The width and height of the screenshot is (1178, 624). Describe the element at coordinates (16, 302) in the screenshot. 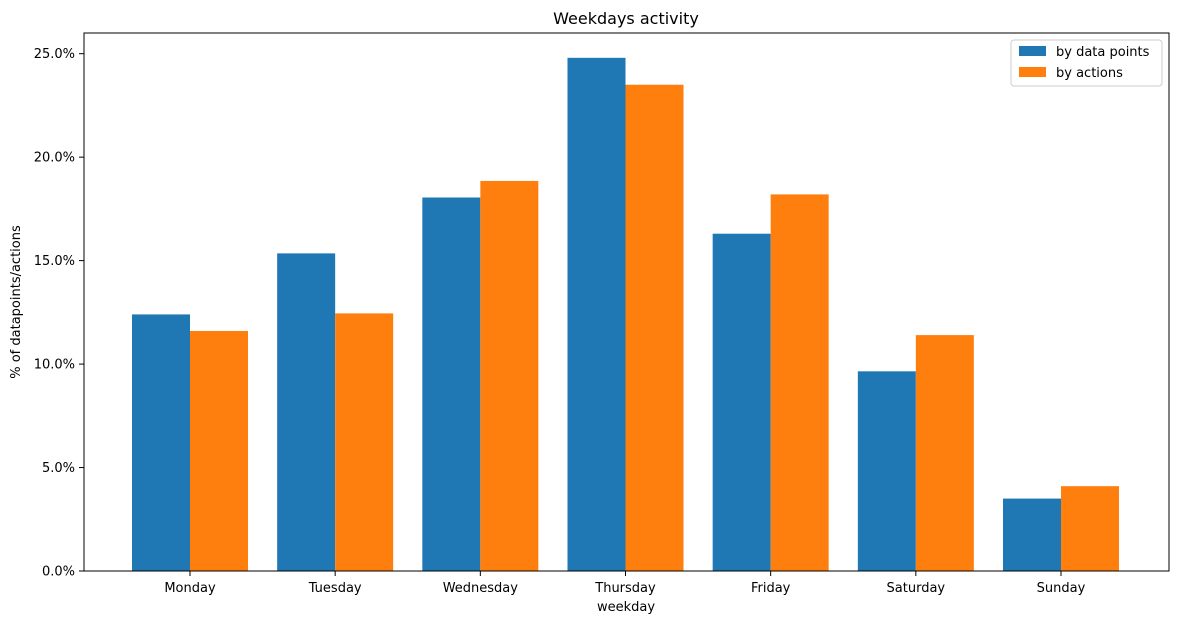

I see `y-axis-label: % of datapoints/actions` at that location.